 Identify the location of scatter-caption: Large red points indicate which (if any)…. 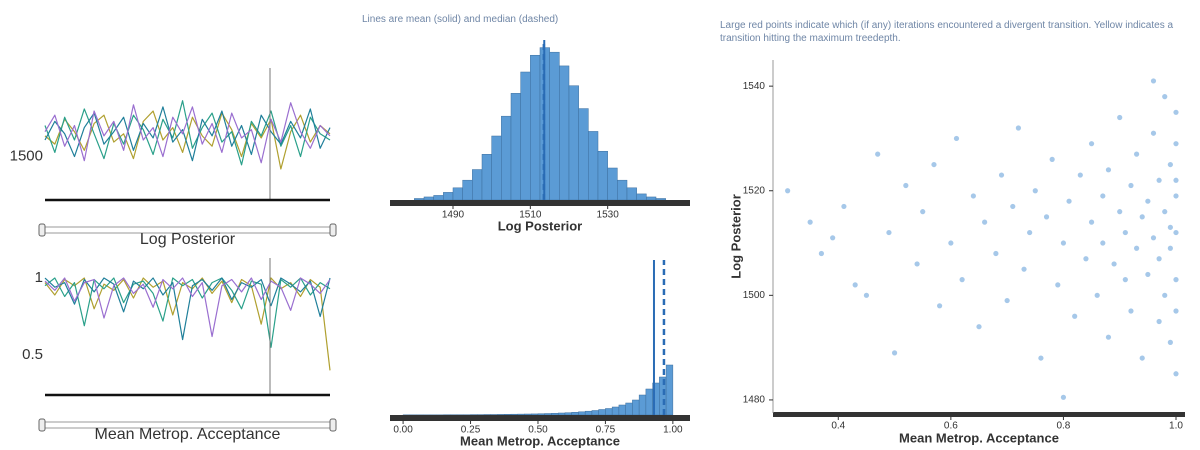
(947, 32).